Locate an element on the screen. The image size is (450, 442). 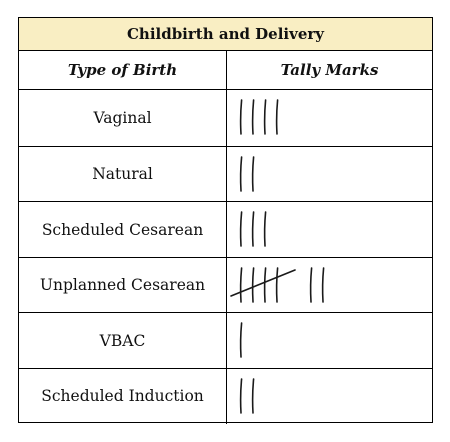
table-row: Scheduled Cesarean is located at coordinates (225, 229).